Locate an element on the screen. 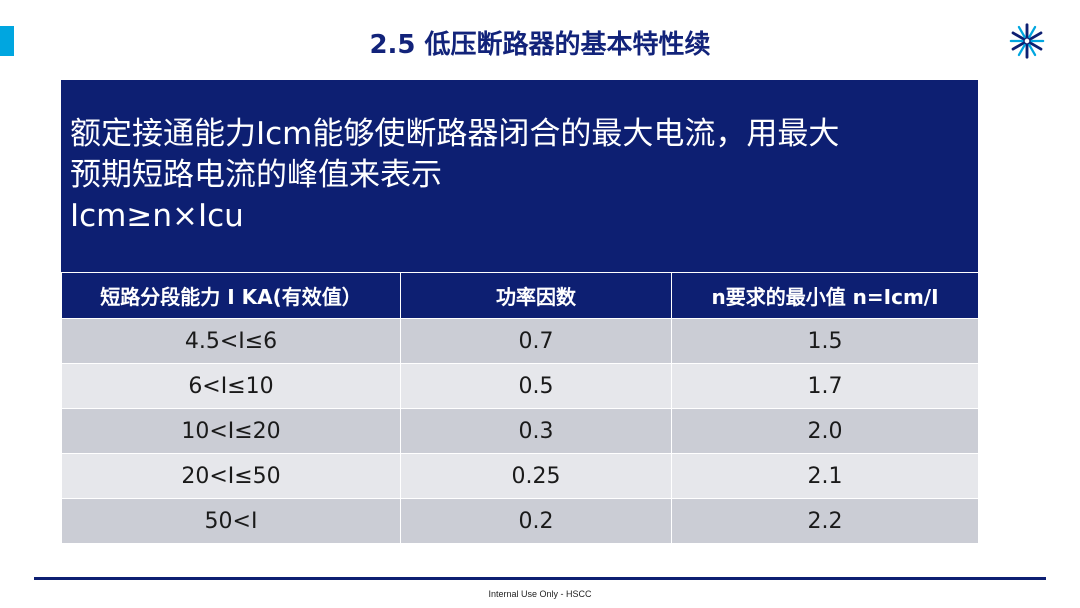  cell-power-factor: 0.5 is located at coordinates (536, 386).